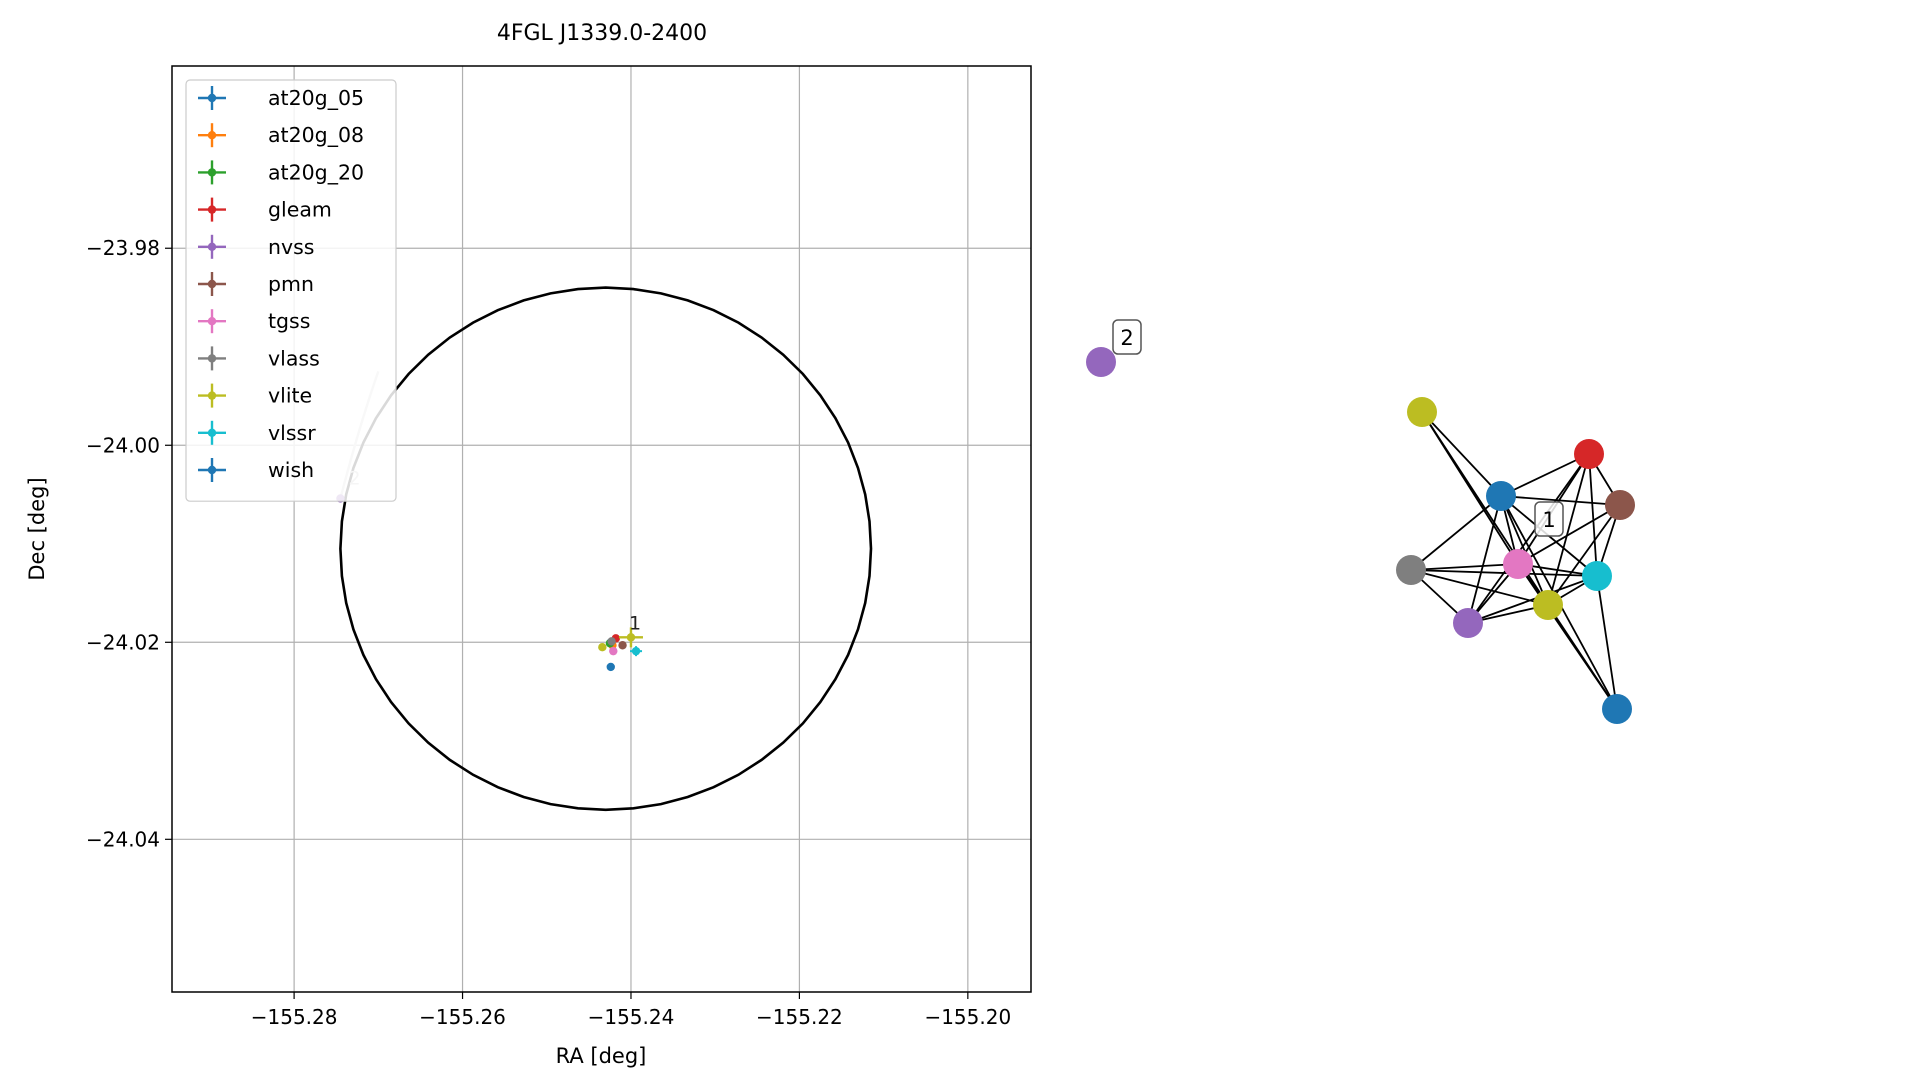  What do you see at coordinates (123, 248) in the screenshot?
I see `y-tick-label: −23.98` at bounding box center [123, 248].